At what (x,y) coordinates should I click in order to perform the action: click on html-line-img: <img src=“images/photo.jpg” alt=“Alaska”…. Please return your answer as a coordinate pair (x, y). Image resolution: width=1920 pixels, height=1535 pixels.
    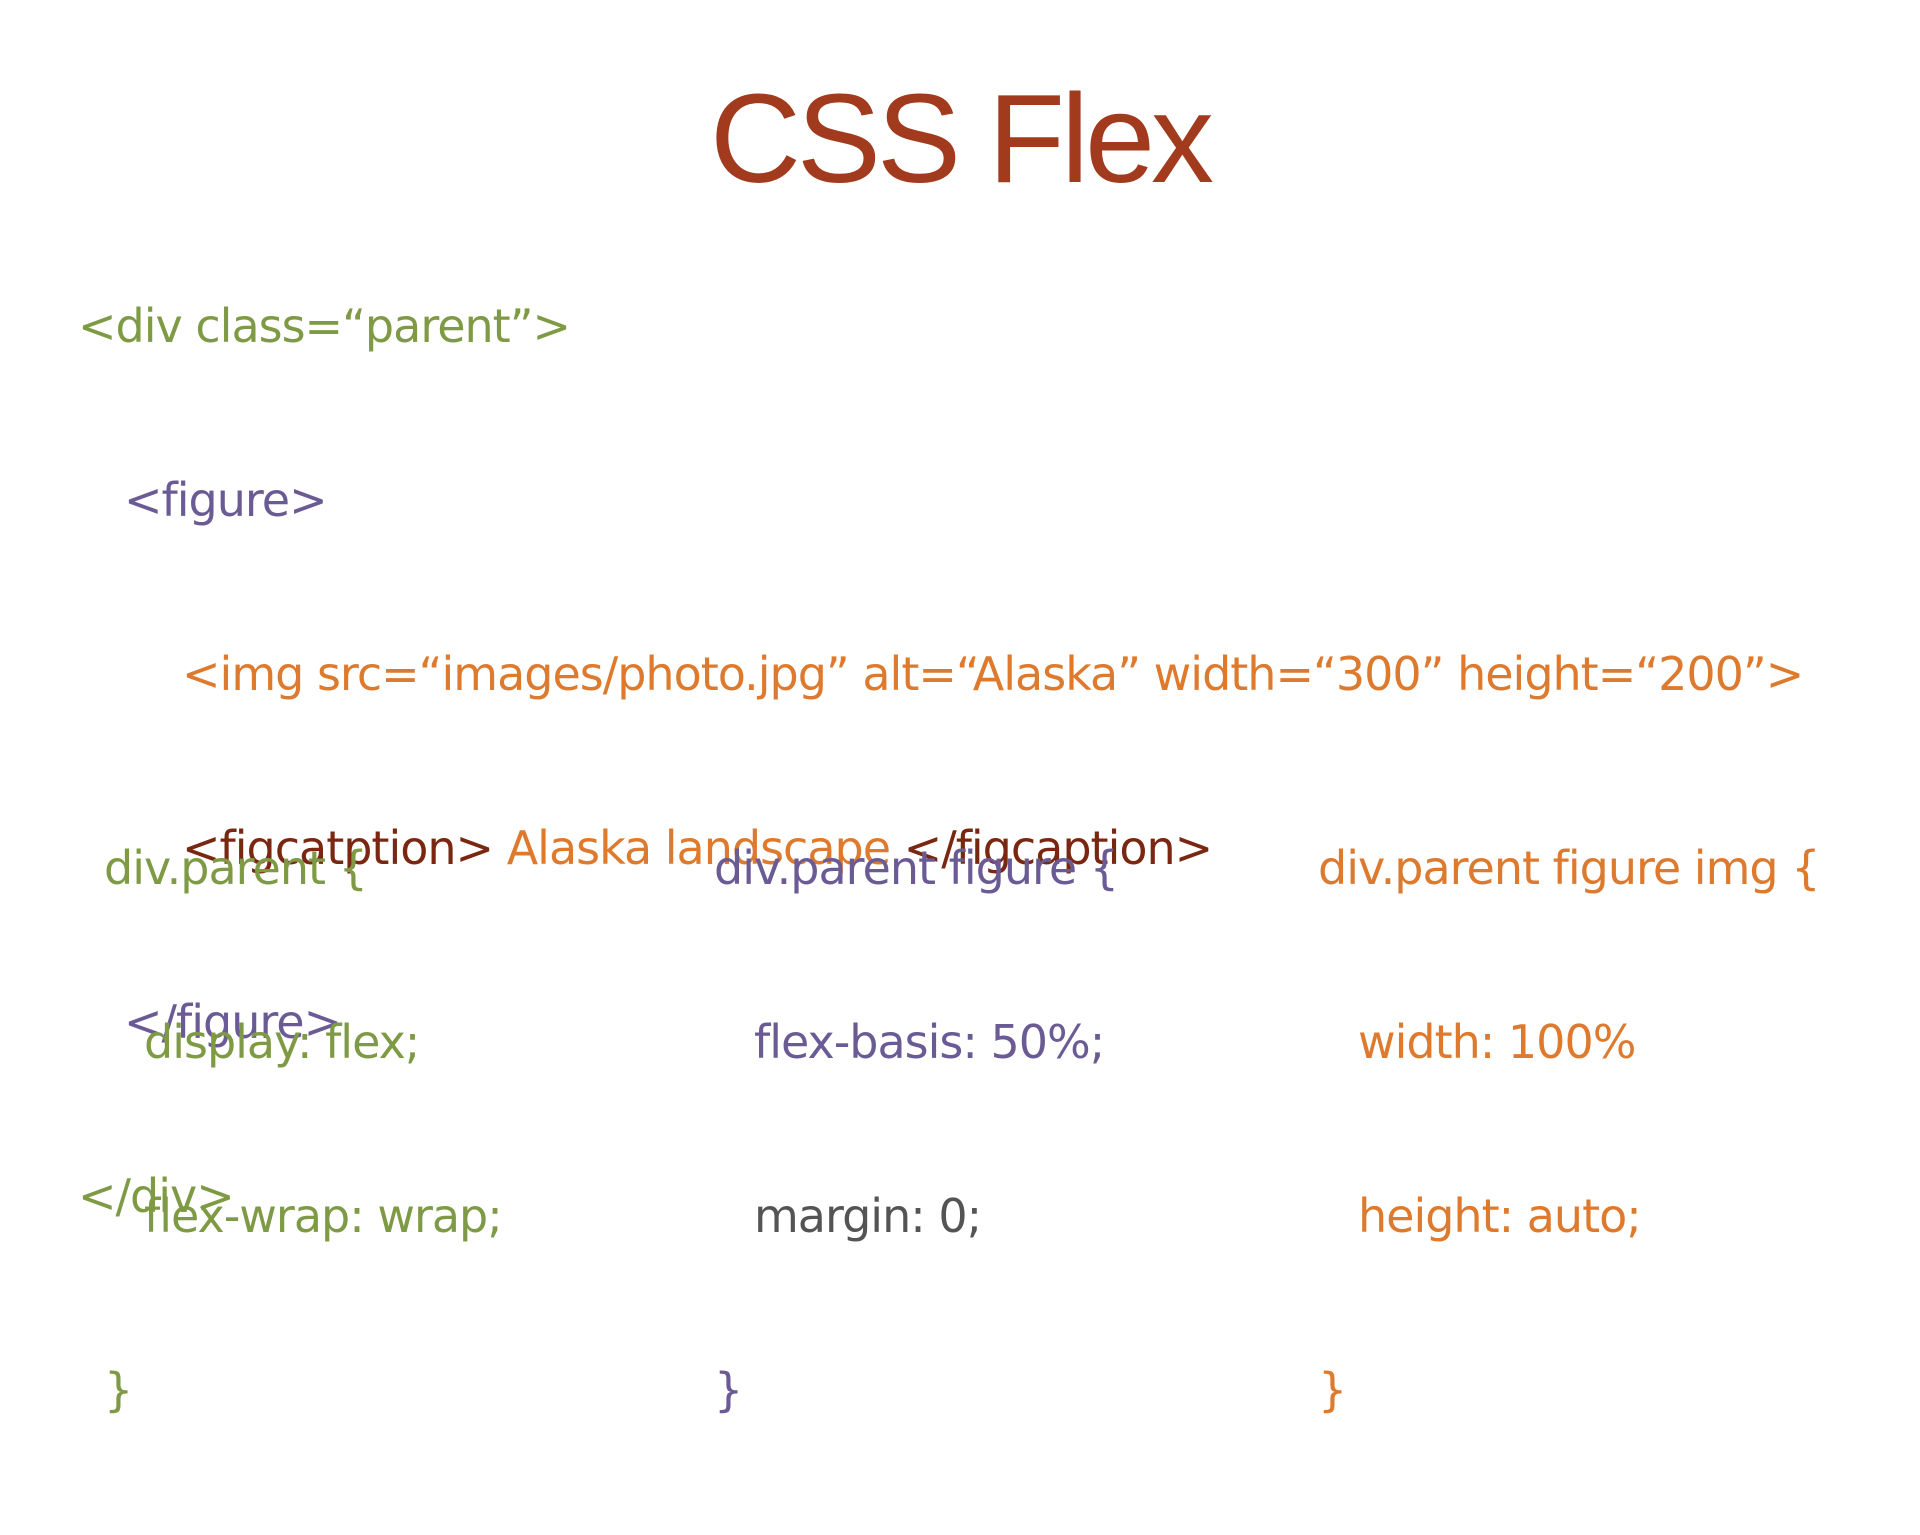
    Looking at the image, I should click on (993, 674).